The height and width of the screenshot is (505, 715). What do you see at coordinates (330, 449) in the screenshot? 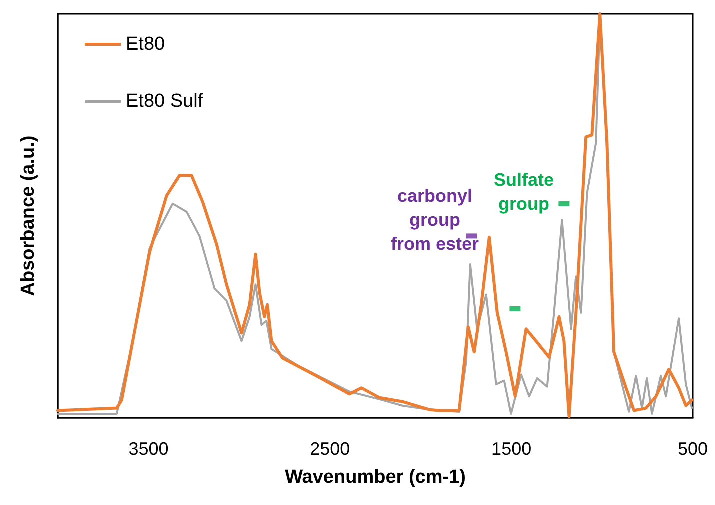
I see `x-tick-label: 2500` at bounding box center [330, 449].